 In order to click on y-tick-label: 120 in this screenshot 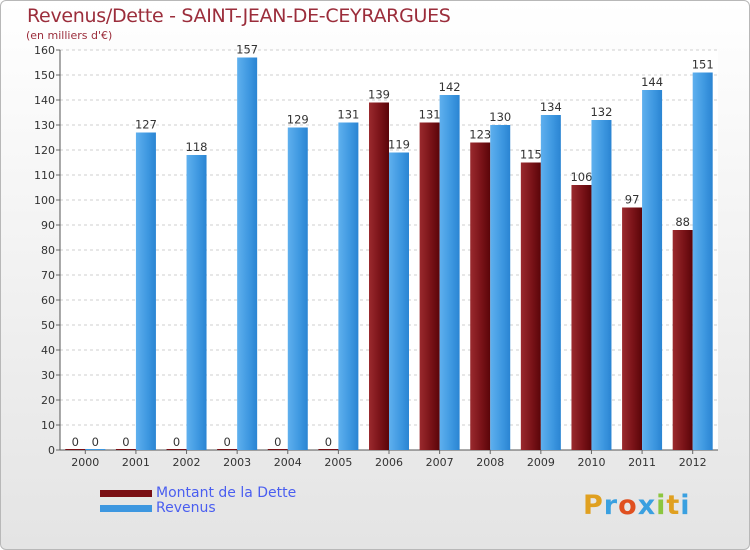, I will do `click(44, 150)`.